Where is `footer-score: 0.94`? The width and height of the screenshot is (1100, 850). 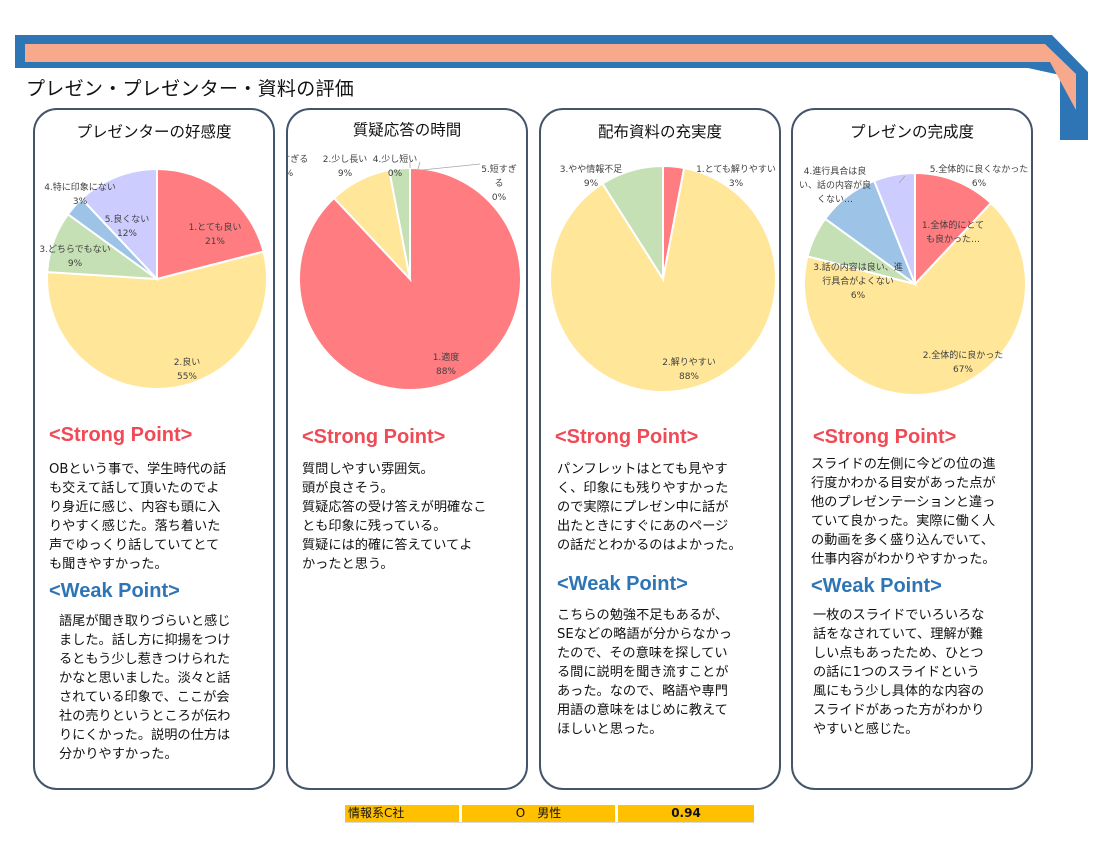
footer-score: 0.94 is located at coordinates (686, 813).